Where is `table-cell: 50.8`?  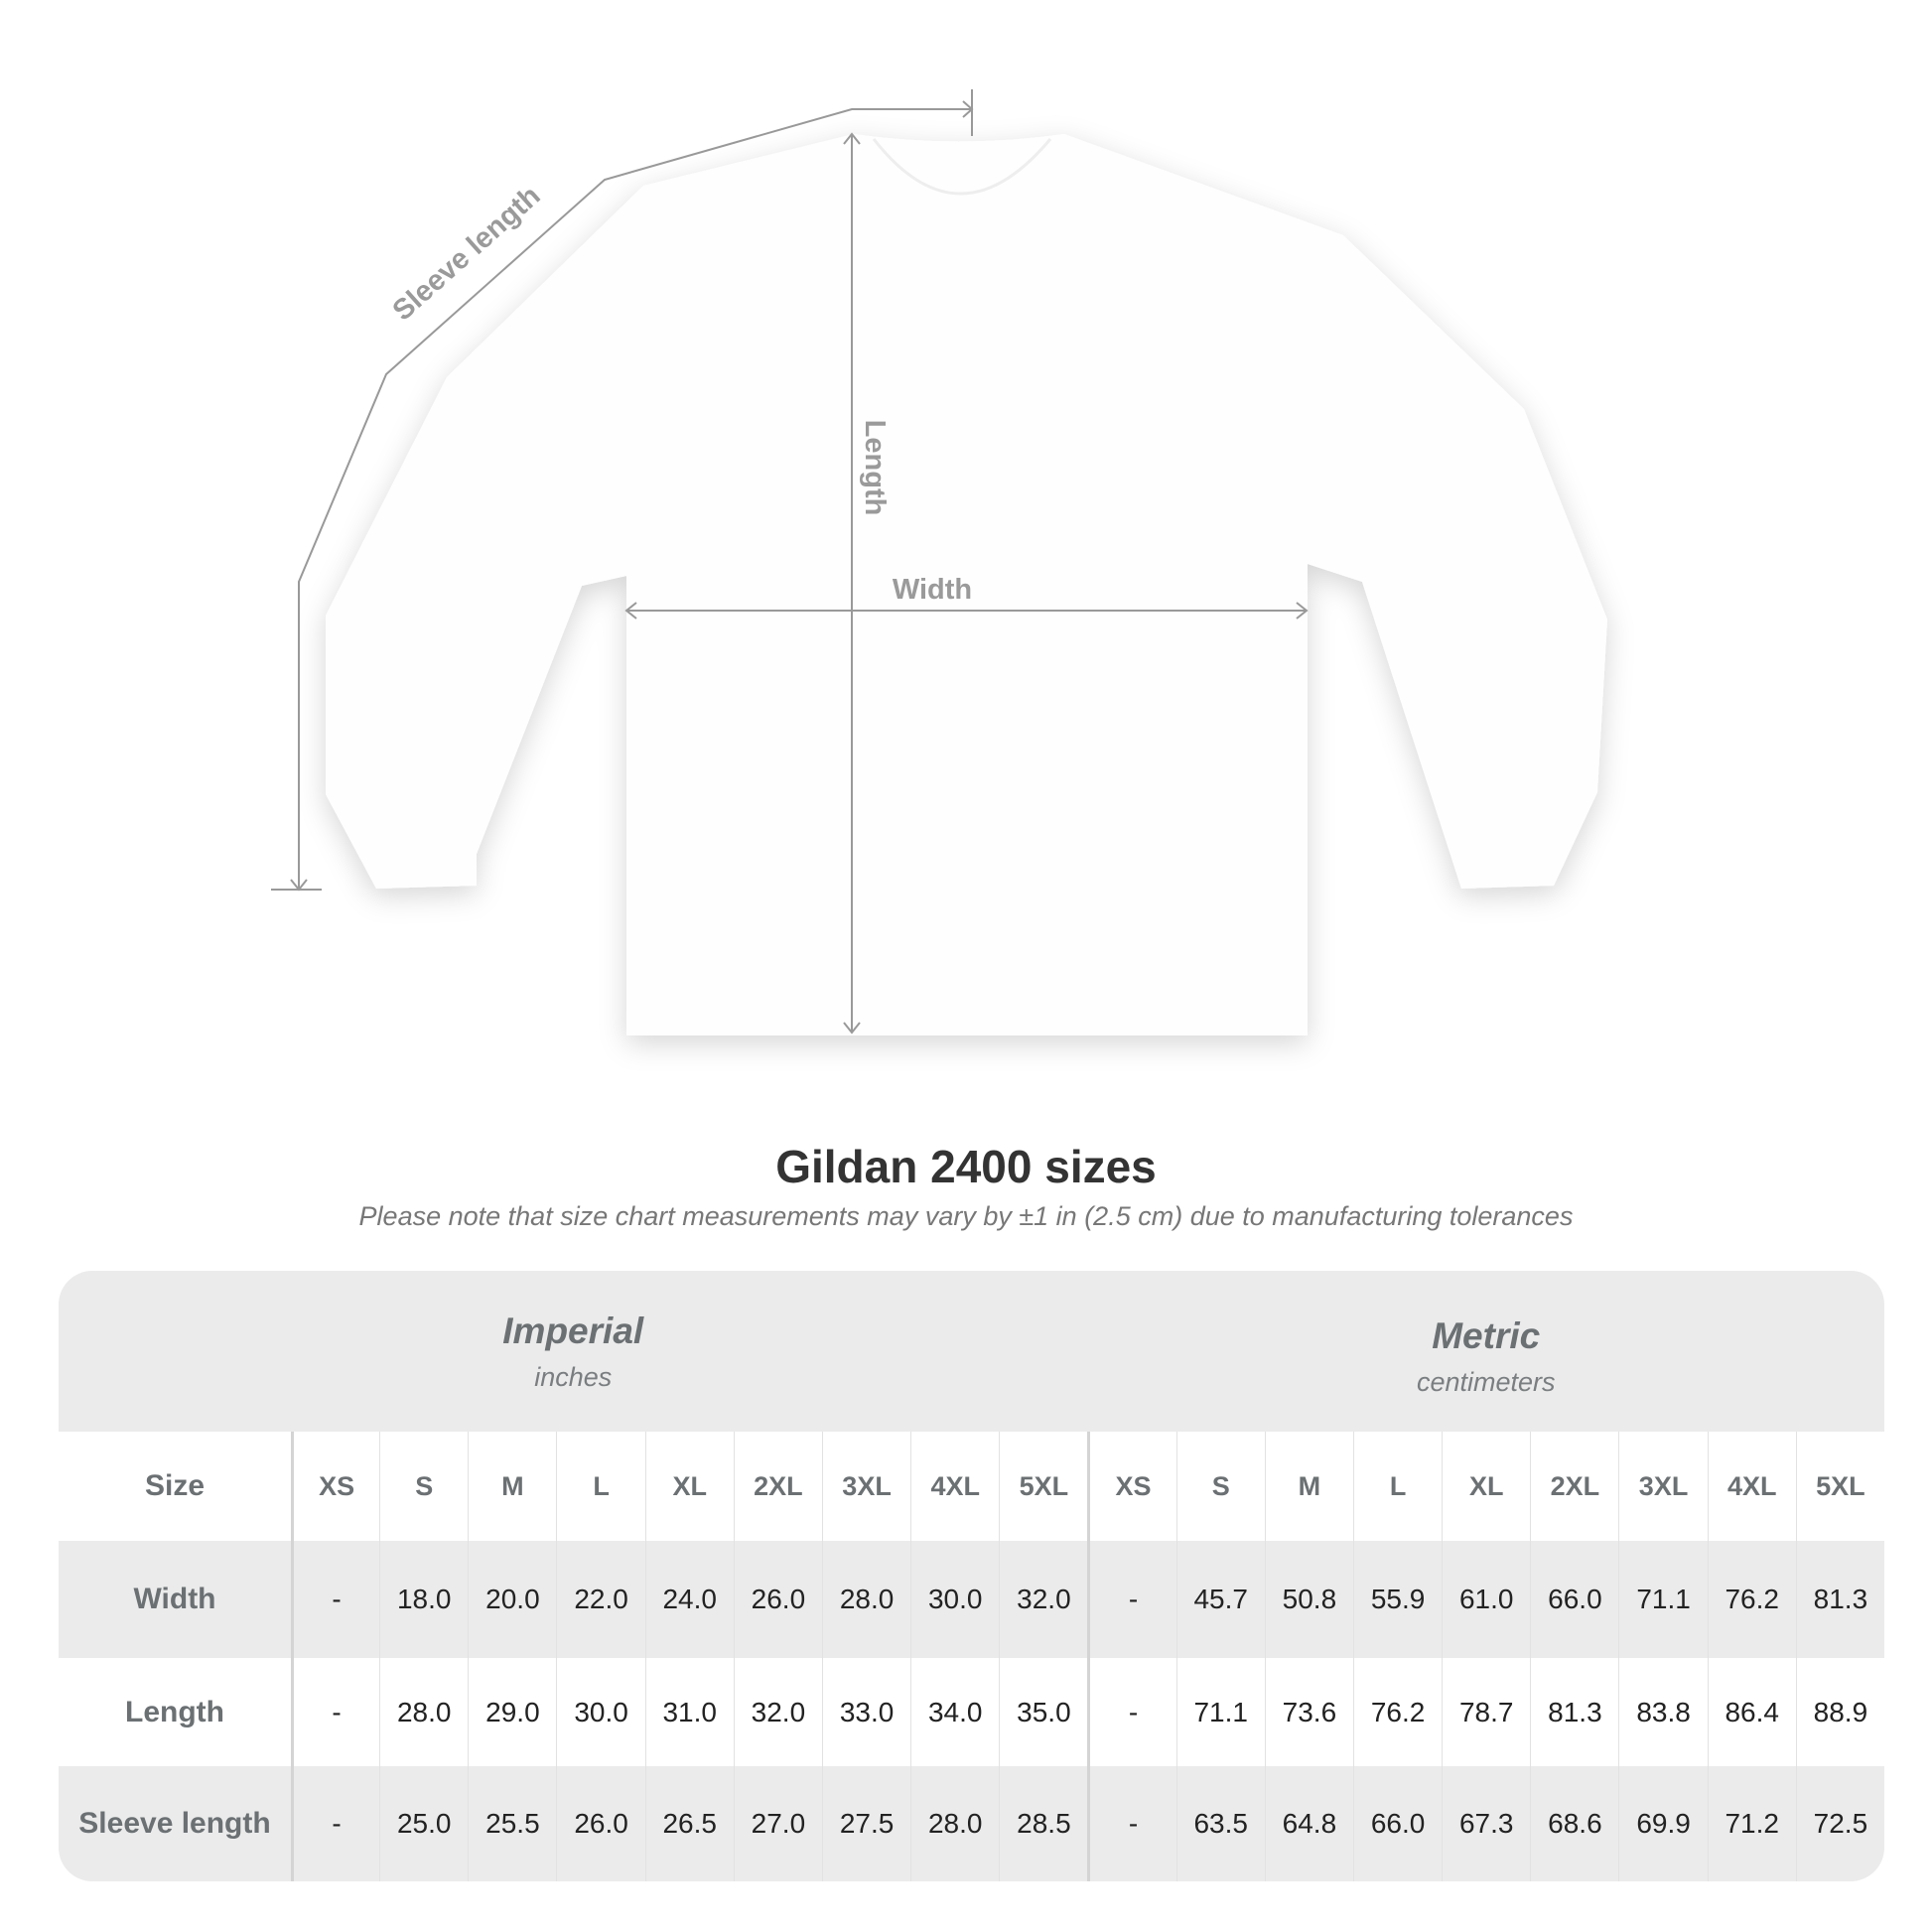
table-cell: 50.8 is located at coordinates (1308, 1600).